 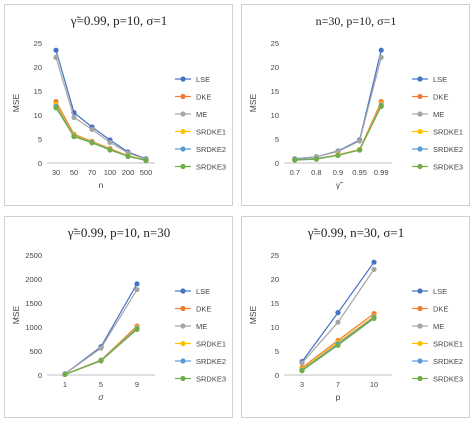 I want to click on x-tick-label: 0.9, so click(x=338, y=172).